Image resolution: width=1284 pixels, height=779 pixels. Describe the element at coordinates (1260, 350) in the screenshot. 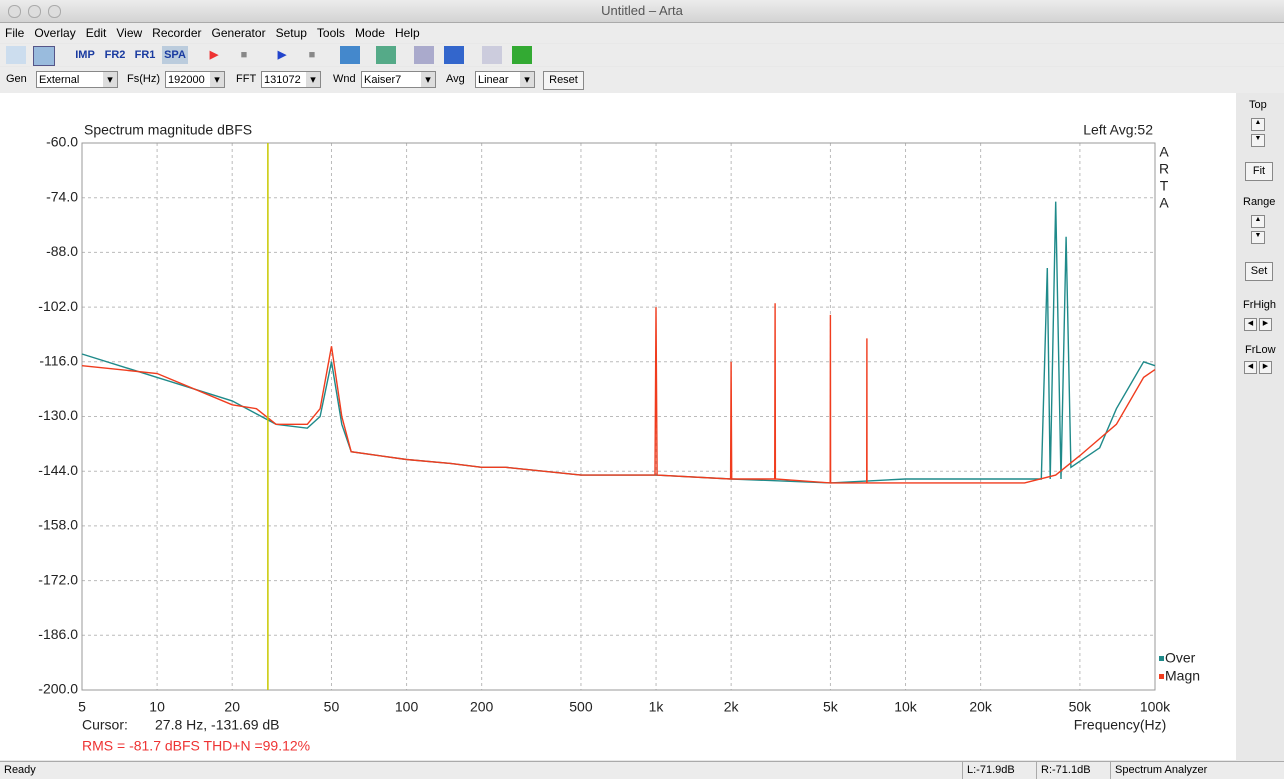

I see `frlow-label: FrLow` at that location.